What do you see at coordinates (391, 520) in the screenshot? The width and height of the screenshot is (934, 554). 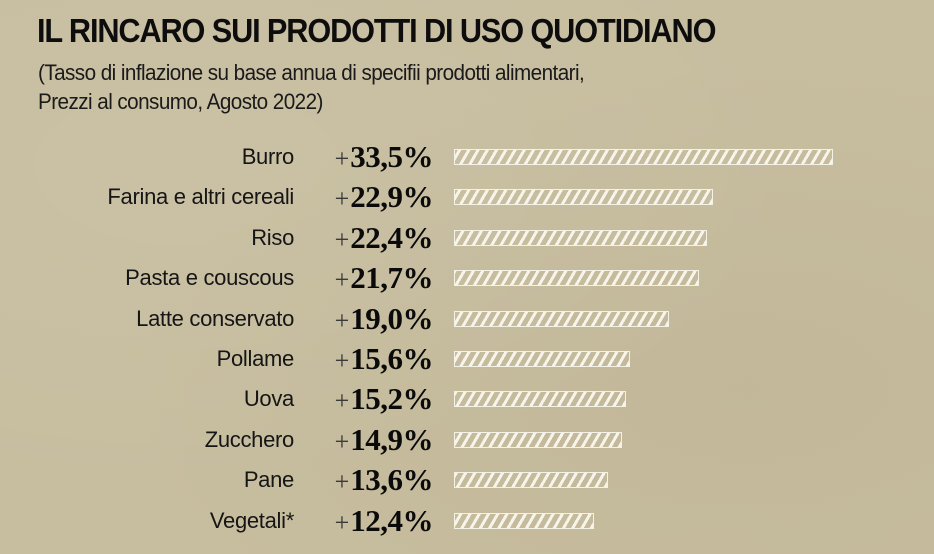 I see `percent-value: 12,4%` at bounding box center [391, 520].